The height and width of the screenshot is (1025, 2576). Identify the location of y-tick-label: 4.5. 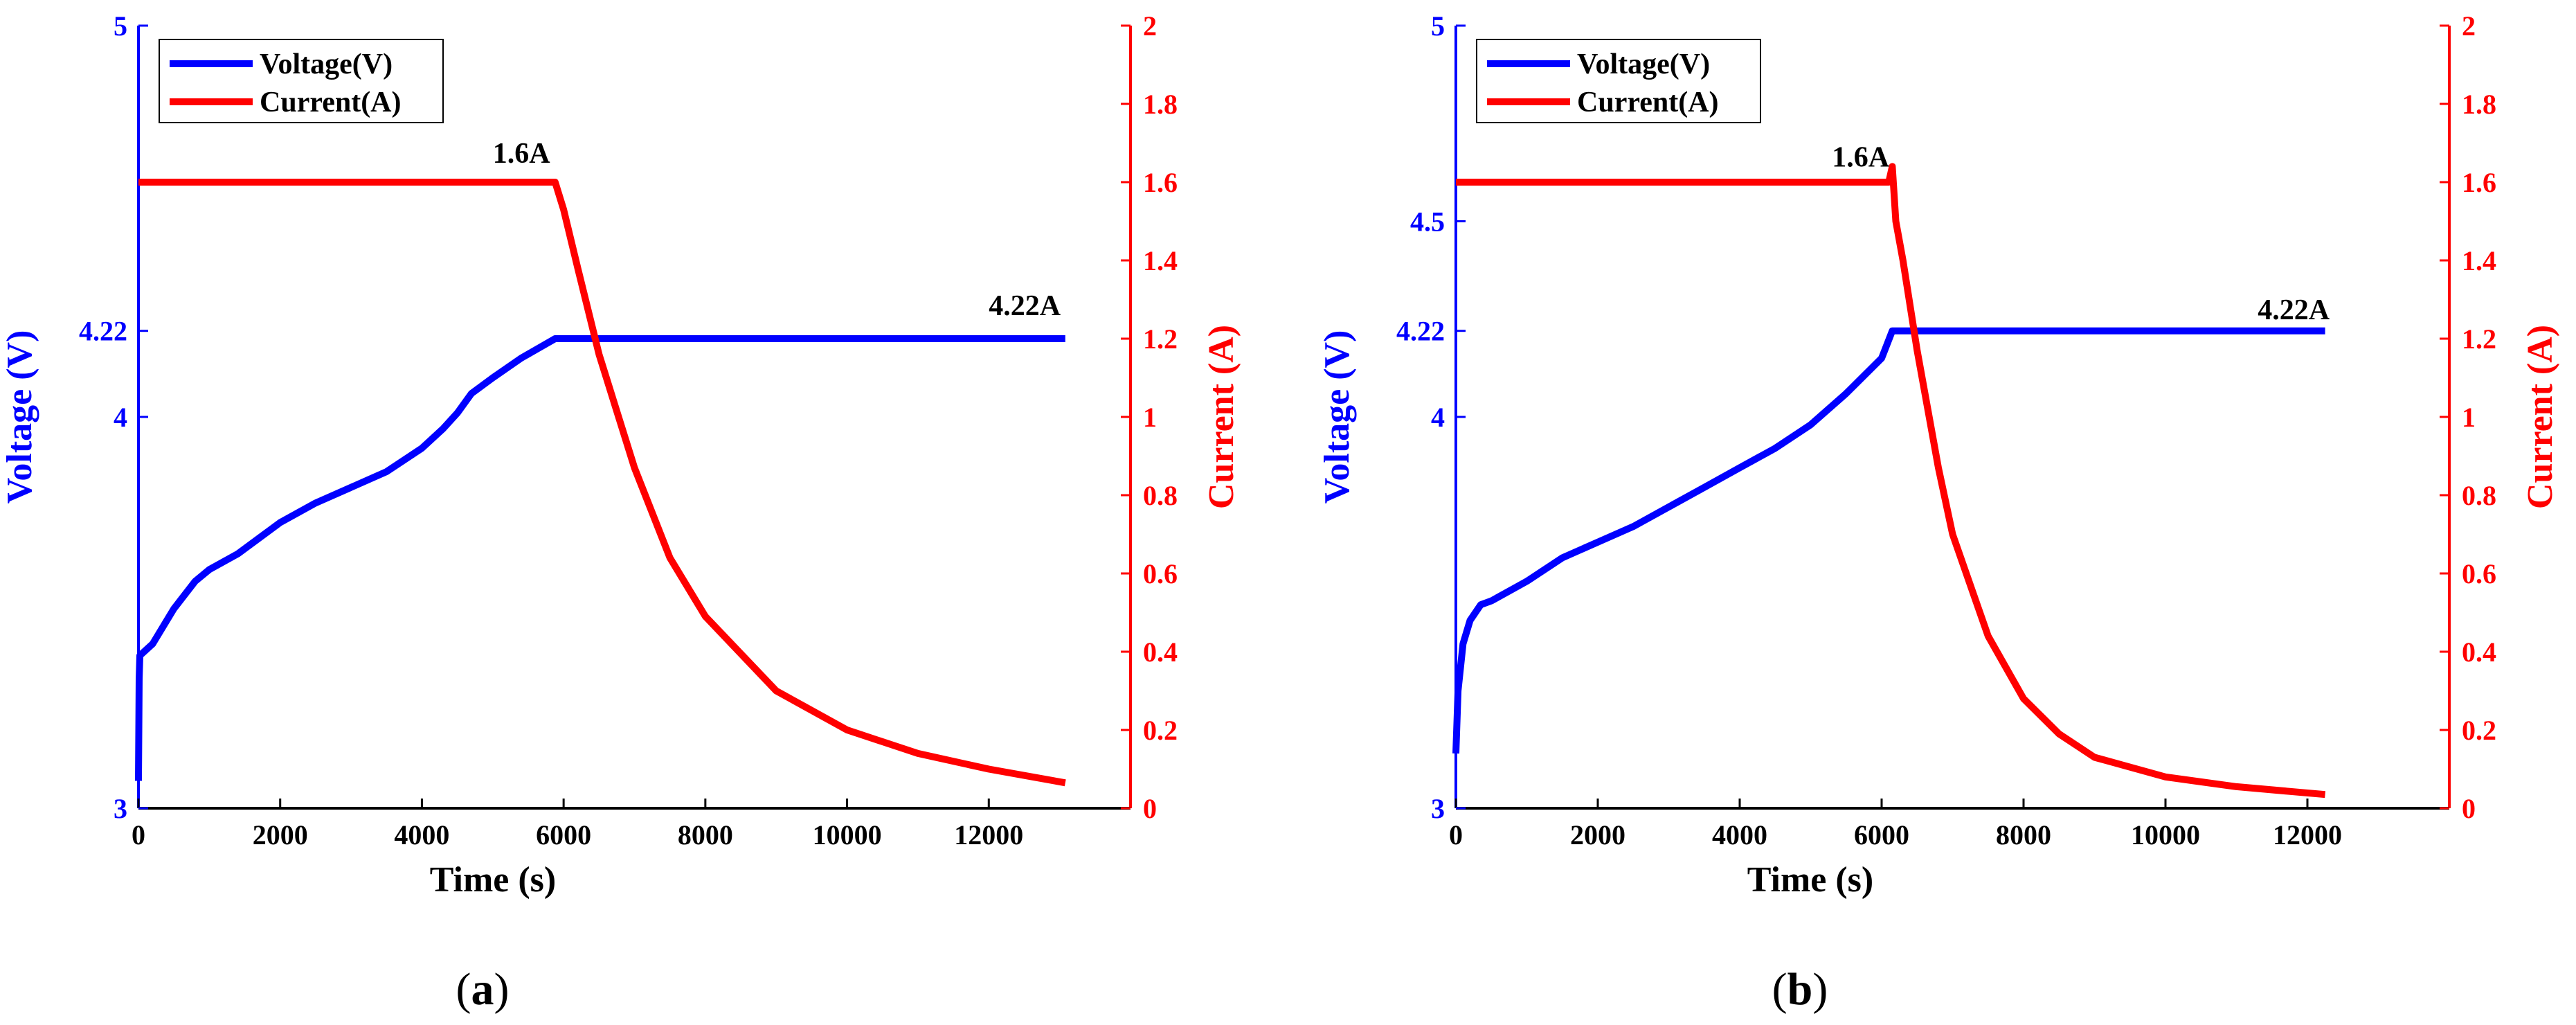
(1427, 222).